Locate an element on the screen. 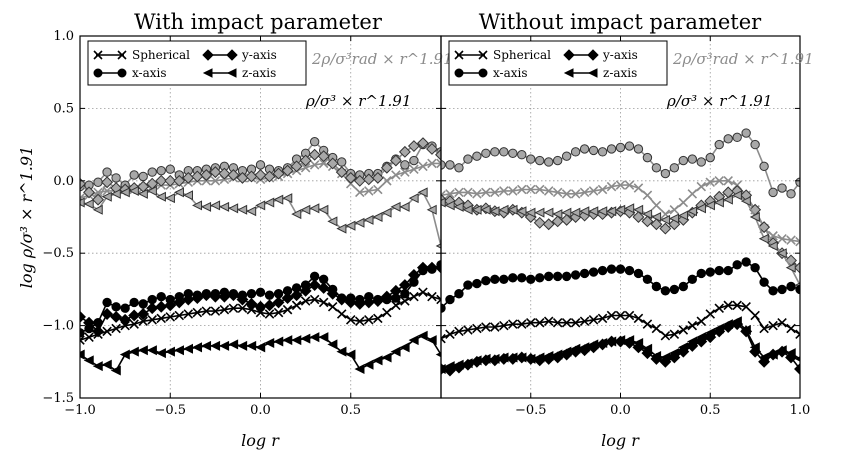 Image resolution: width=843 pixels, height=452 pixels. right-x-axis-label: log r is located at coordinates (620, 440).